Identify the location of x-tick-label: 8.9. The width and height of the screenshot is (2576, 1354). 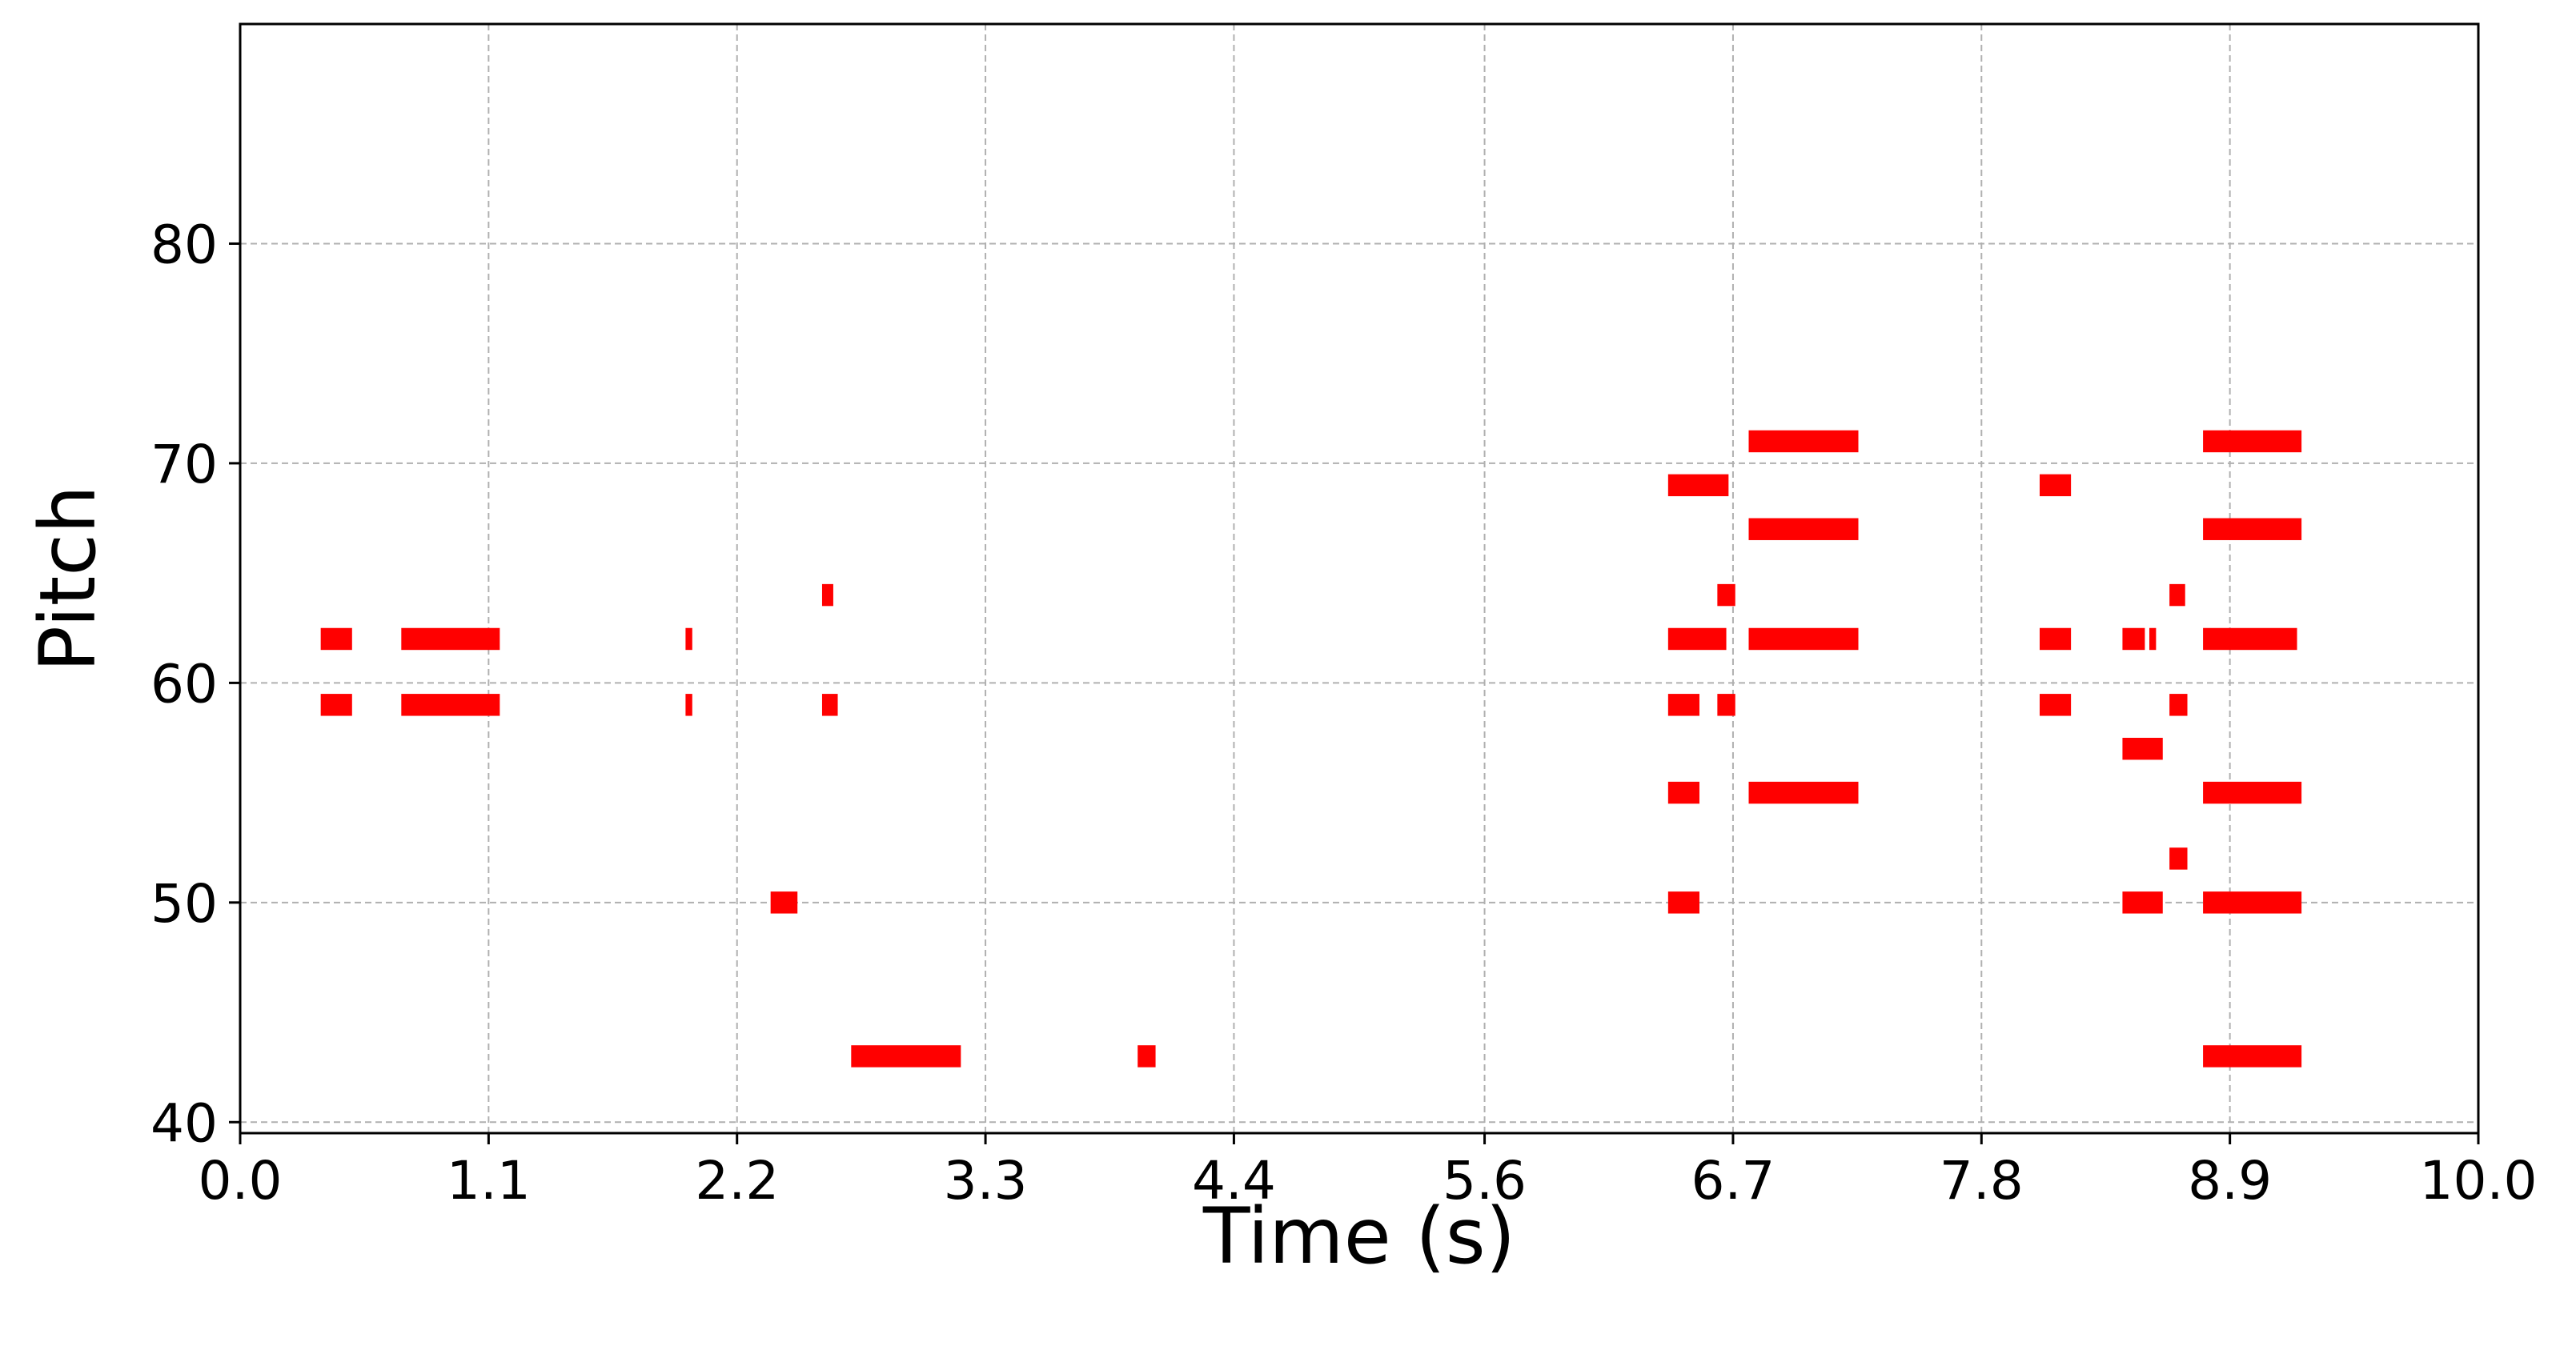
(2230, 1181).